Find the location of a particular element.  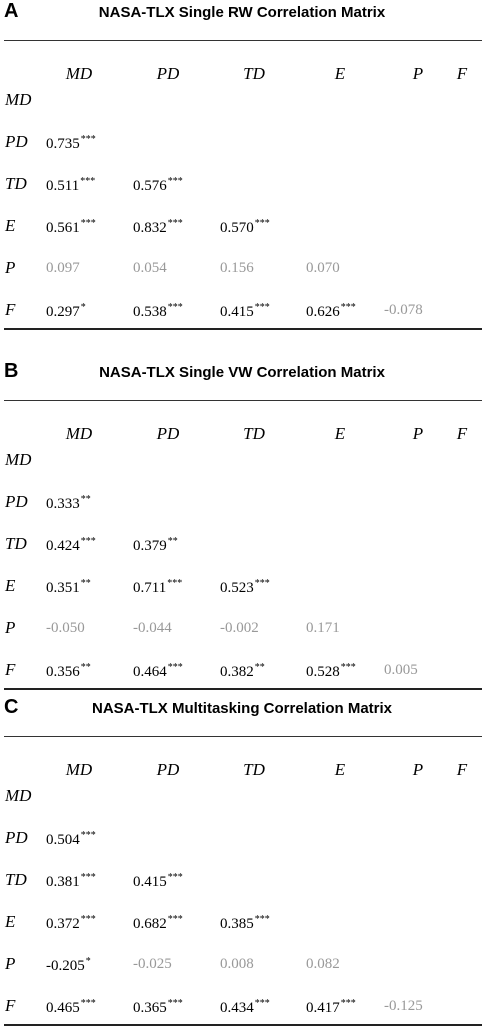

row-header: PD is located at coordinates (16, 501).